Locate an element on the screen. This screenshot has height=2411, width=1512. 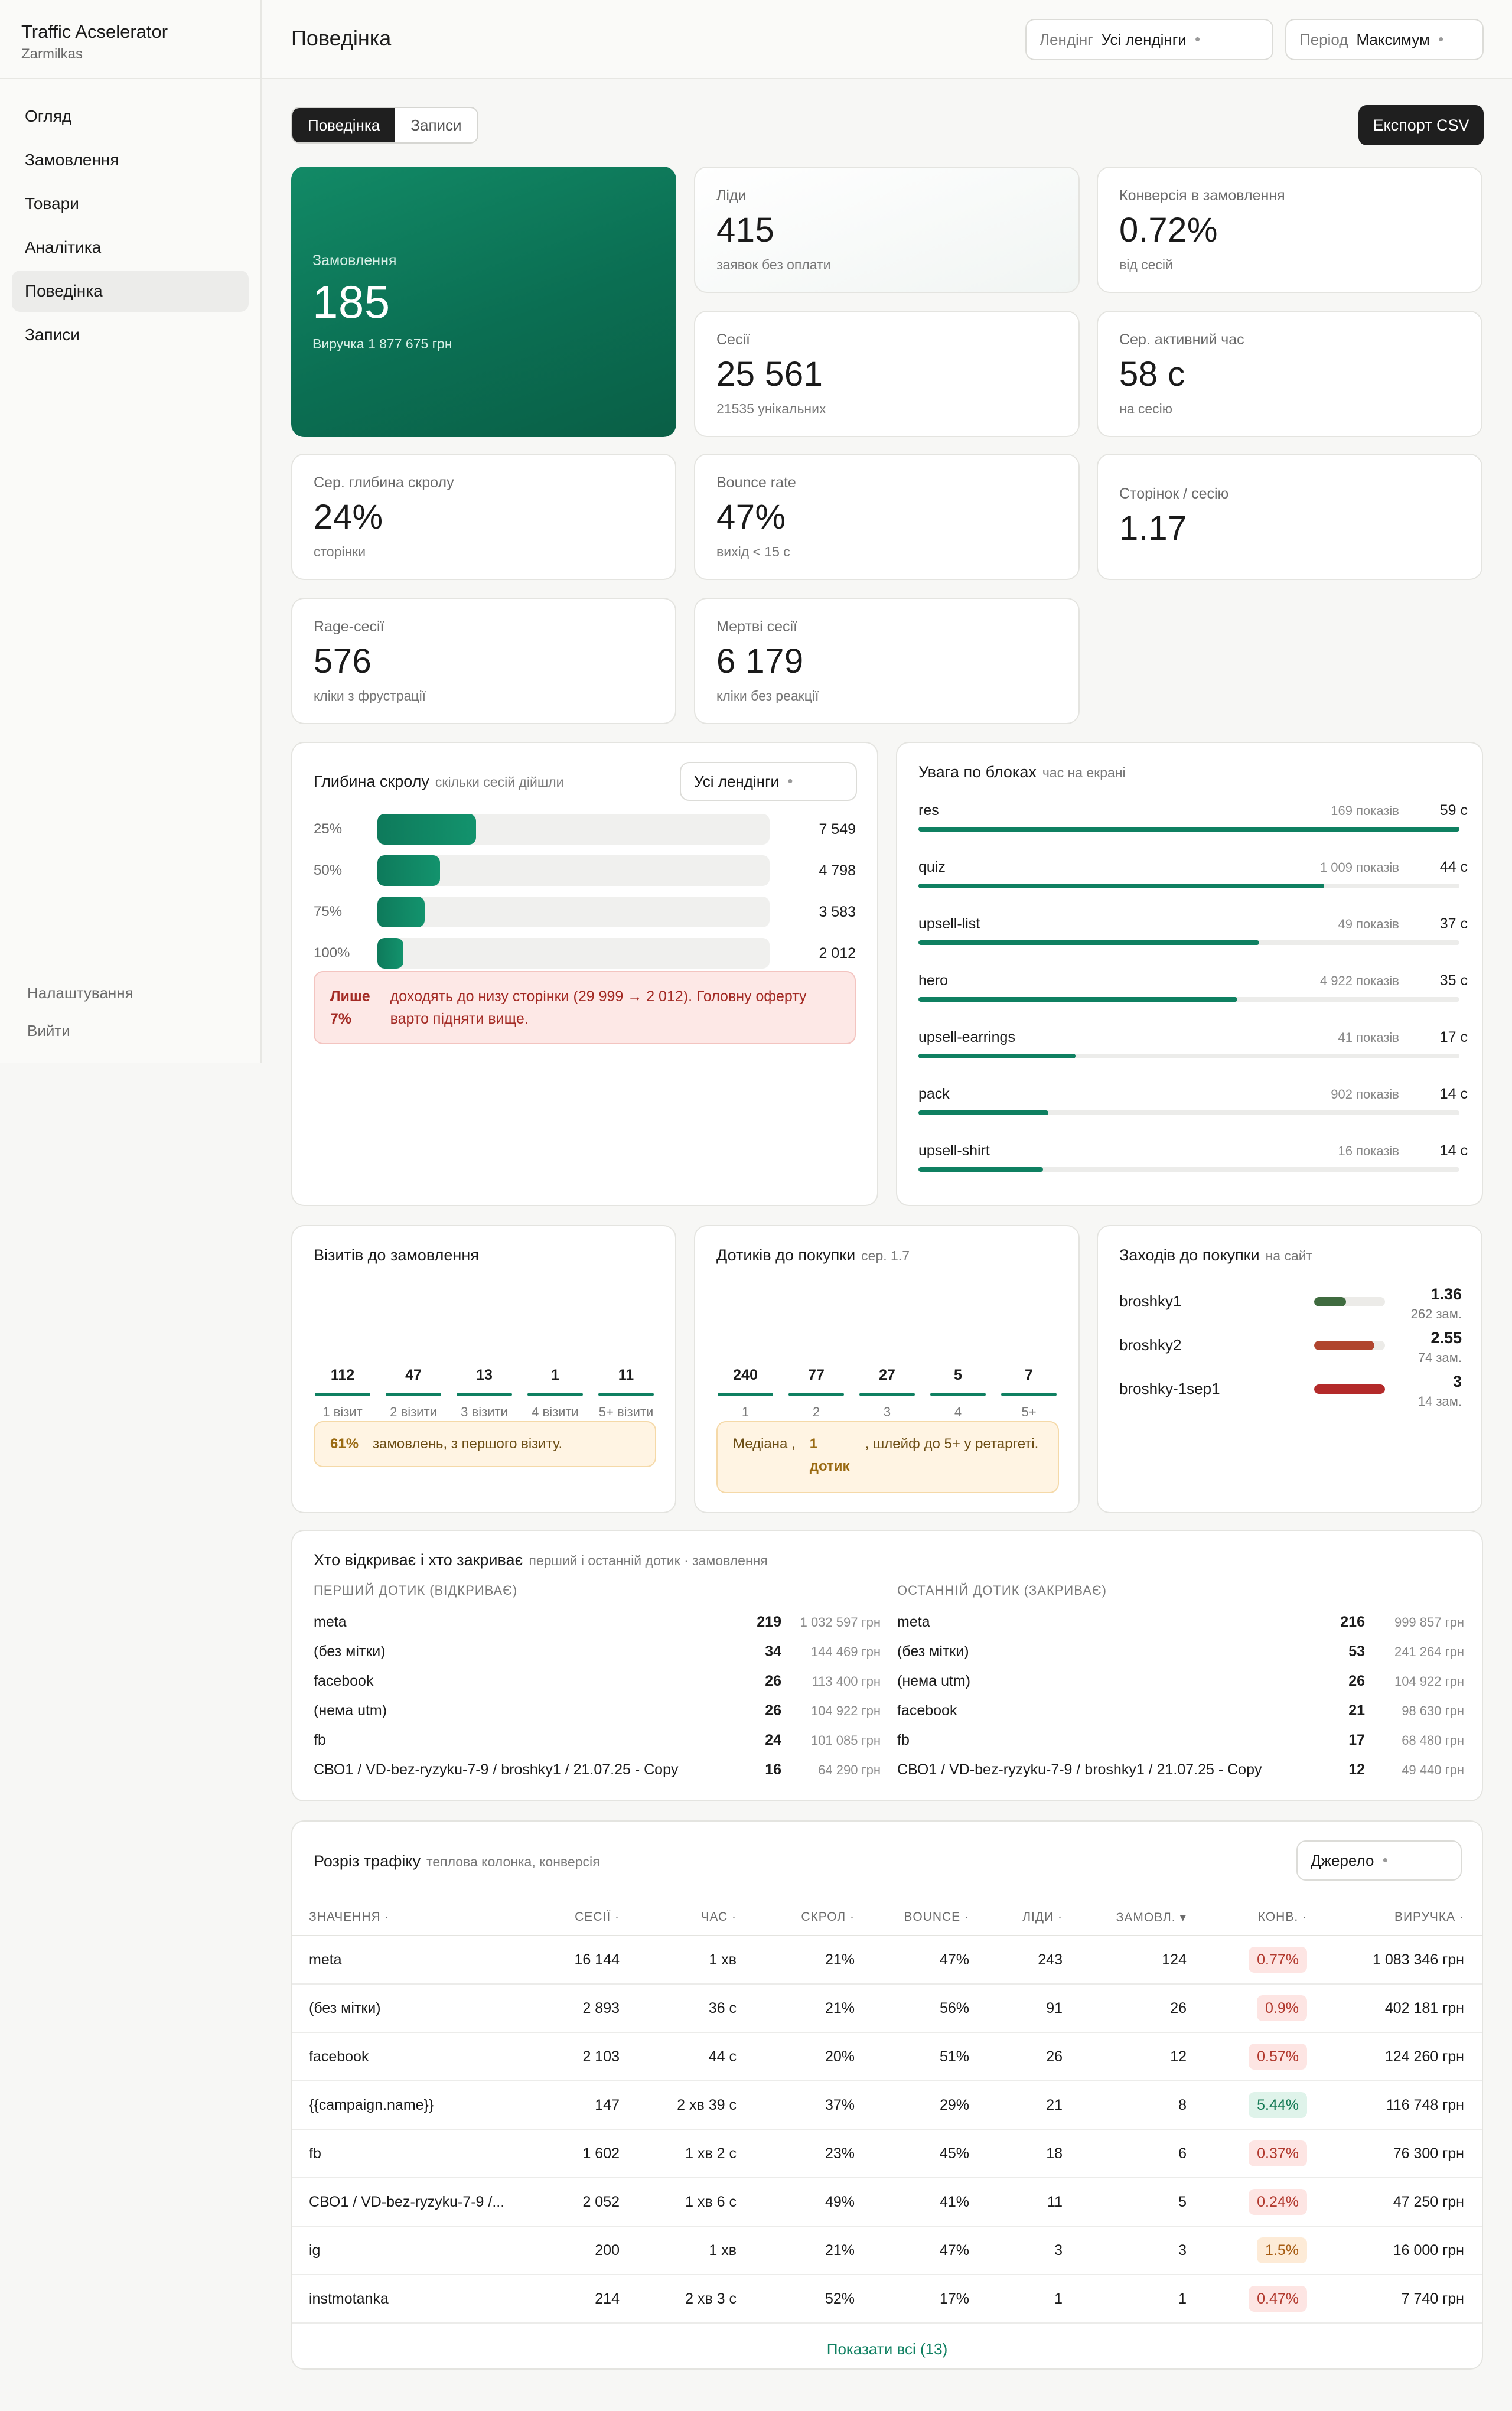
touch-revenue: 104 922 грн is located at coordinates (1429, 1681).